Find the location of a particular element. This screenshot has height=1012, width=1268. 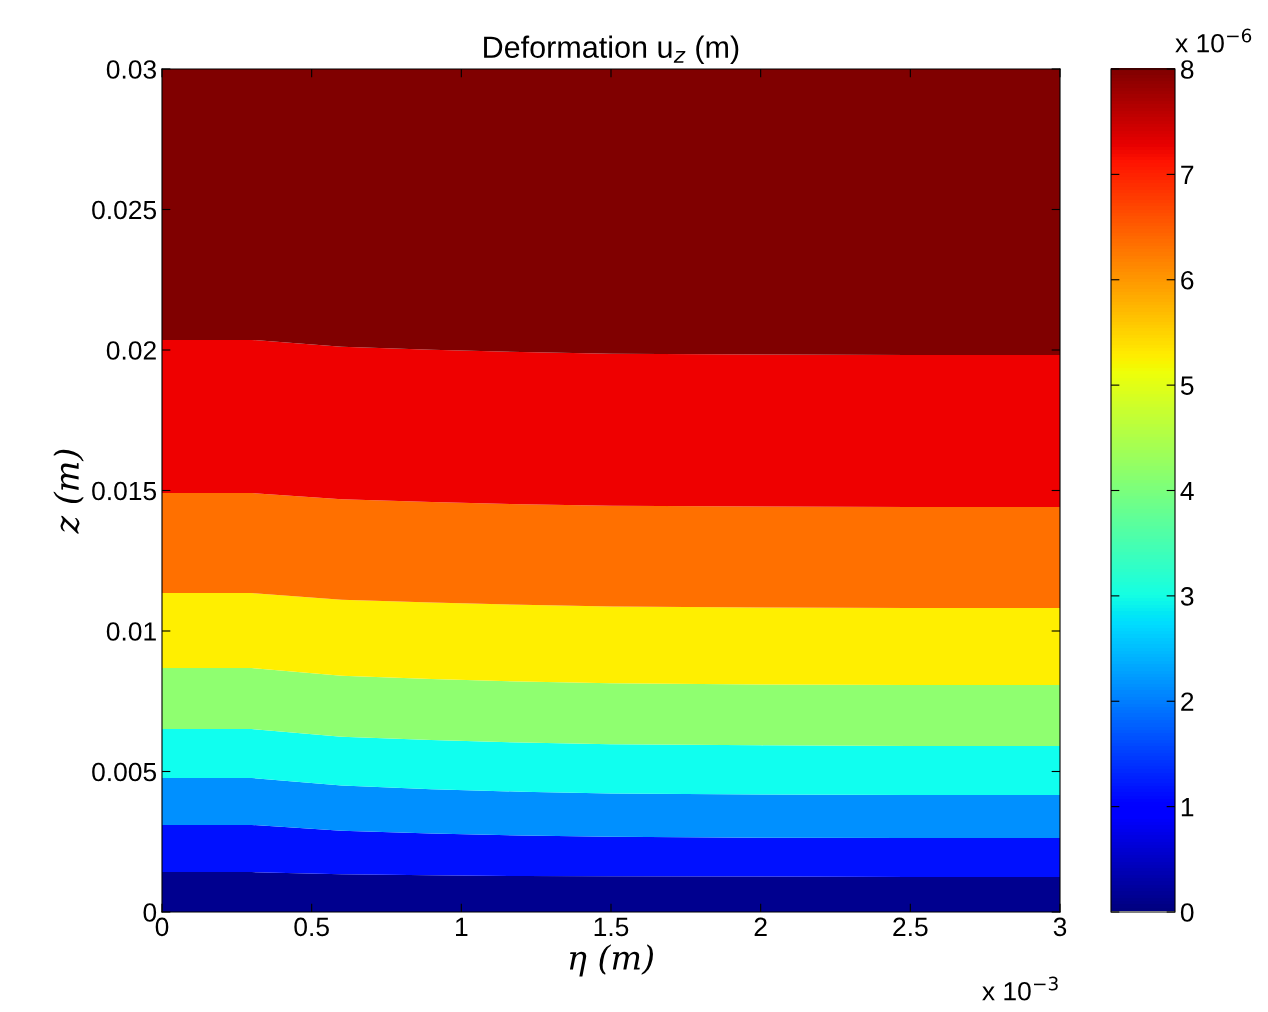

text: x 10$^{−6}$ is located at coordinates (1213, 40).